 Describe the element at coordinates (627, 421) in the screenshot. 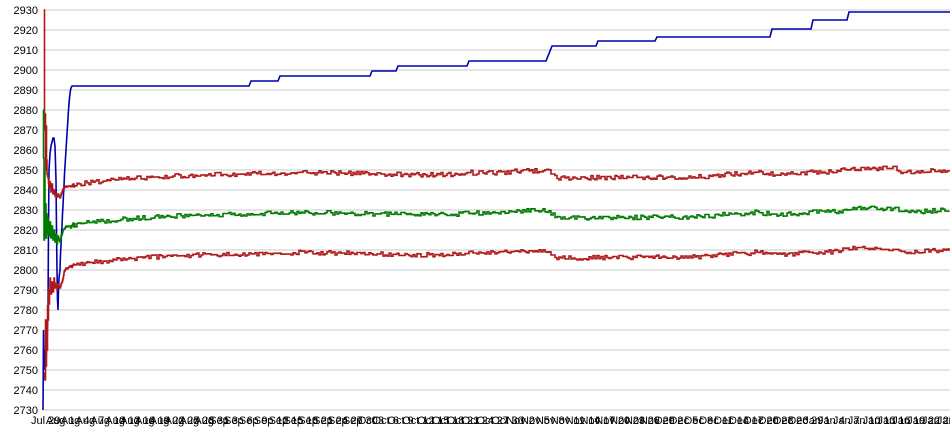

I see `x-tick-label: Nov 23` at that location.